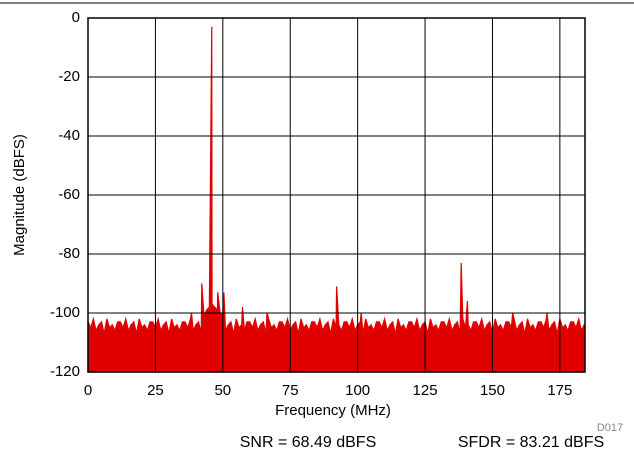 Image resolution: width=634 pixels, height=458 pixels. I want to click on y-tick-label: 0, so click(76, 17).